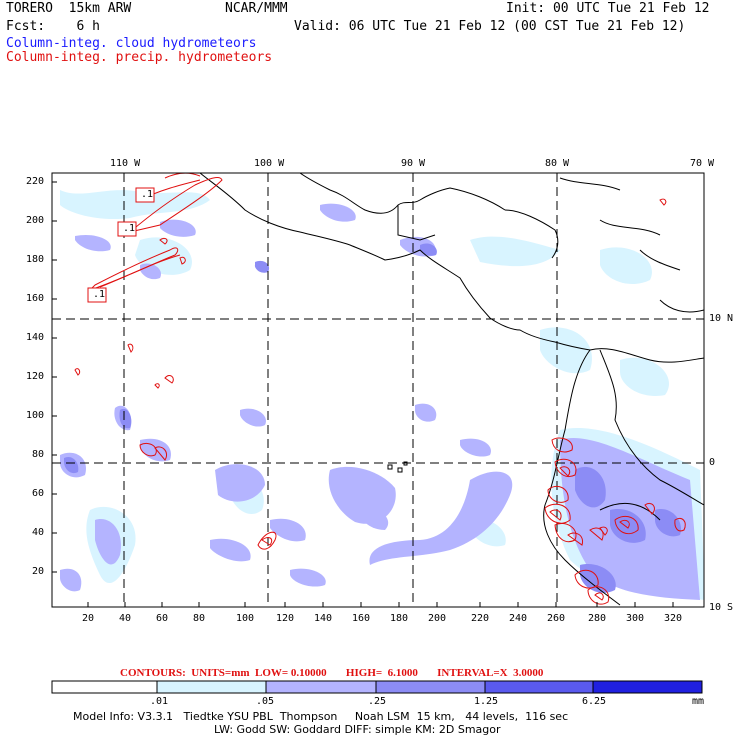 The height and width of the screenshot is (740, 740). I want to click on model-title: TORERO 15km ARW, so click(69, 8).